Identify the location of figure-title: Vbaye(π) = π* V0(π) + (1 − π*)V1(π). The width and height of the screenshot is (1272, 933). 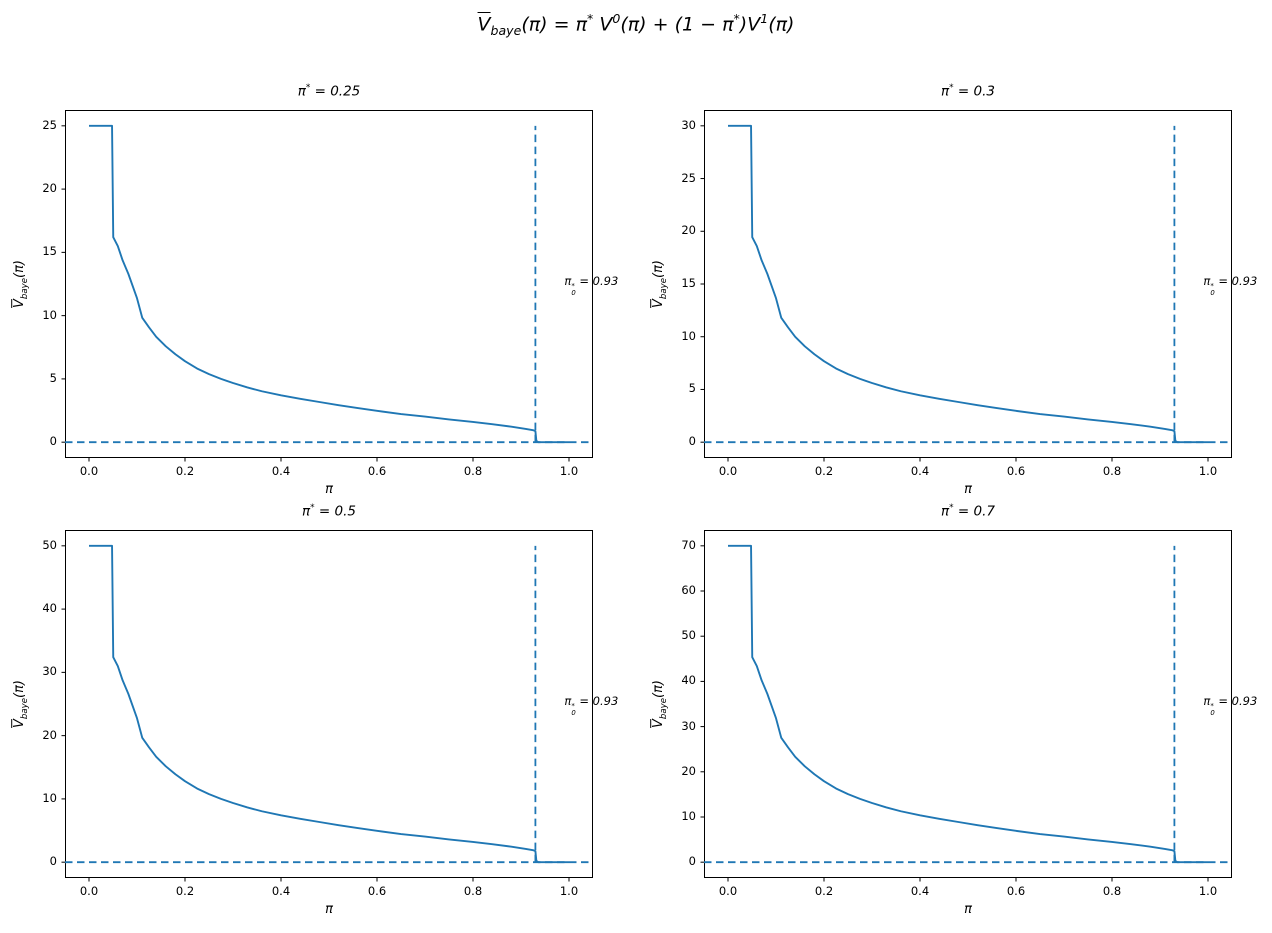
(636, 25).